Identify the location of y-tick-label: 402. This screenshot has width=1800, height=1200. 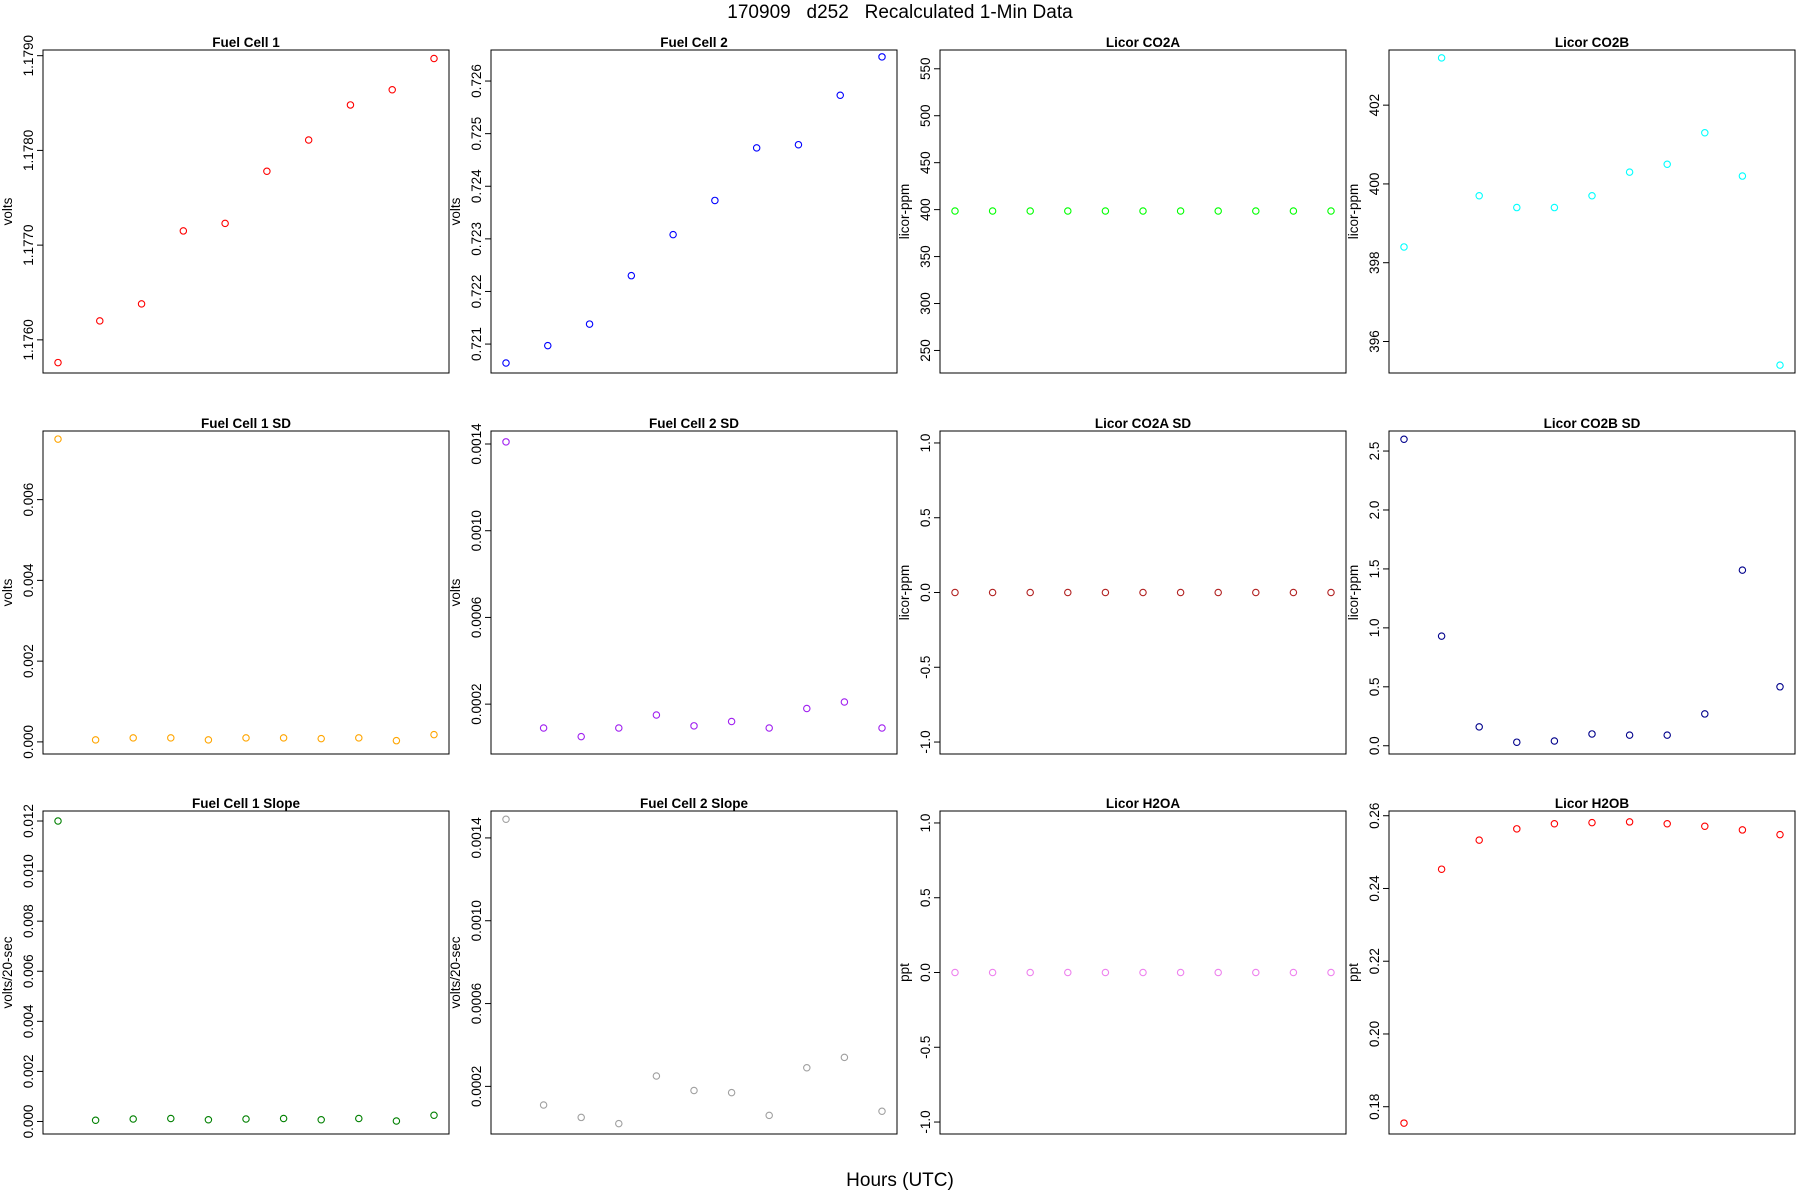
(1374, 105).